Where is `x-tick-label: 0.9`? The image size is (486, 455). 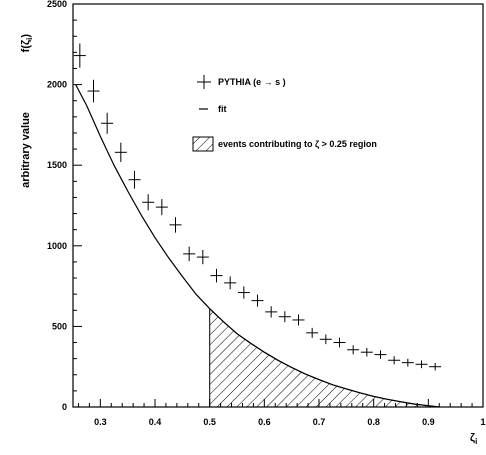 x-tick-label: 0.9 is located at coordinates (428, 422).